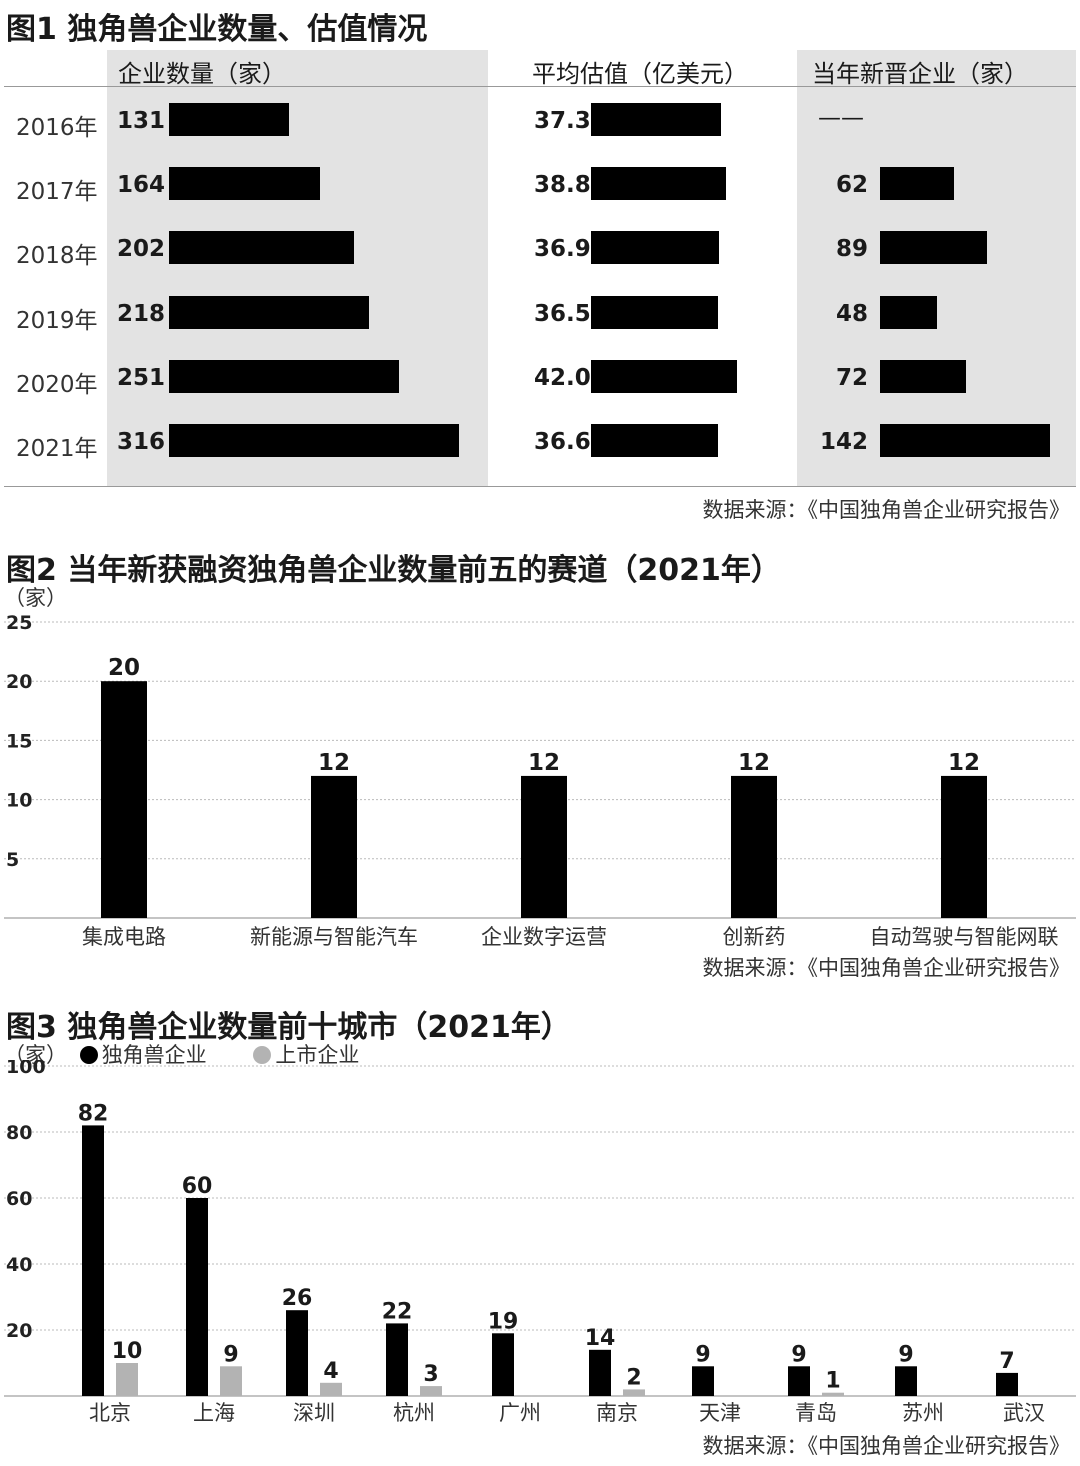 The image size is (1080, 1466). What do you see at coordinates (19, 623) in the screenshot?
I see `fig2-ytick-label: 25` at bounding box center [19, 623].